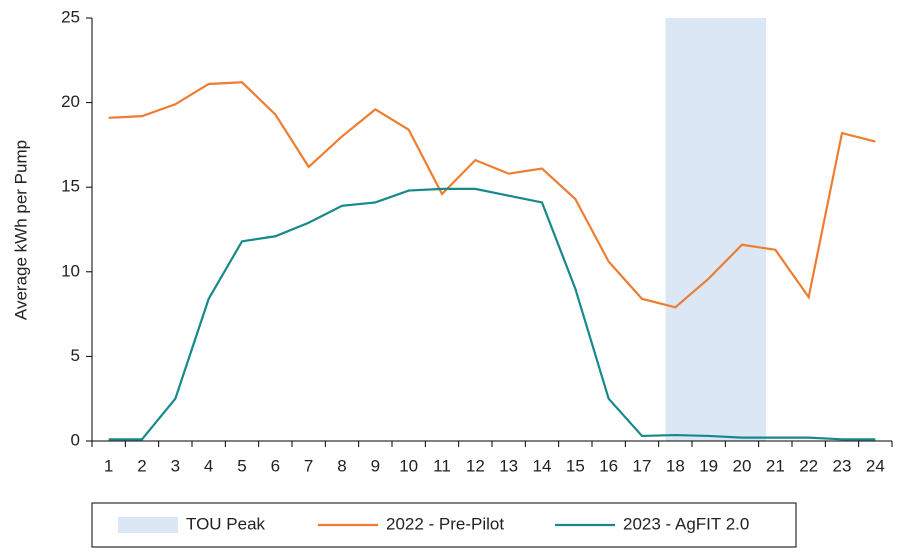 This screenshot has height=553, width=902. I want to click on legend-label: TOU Peak, so click(226, 523).